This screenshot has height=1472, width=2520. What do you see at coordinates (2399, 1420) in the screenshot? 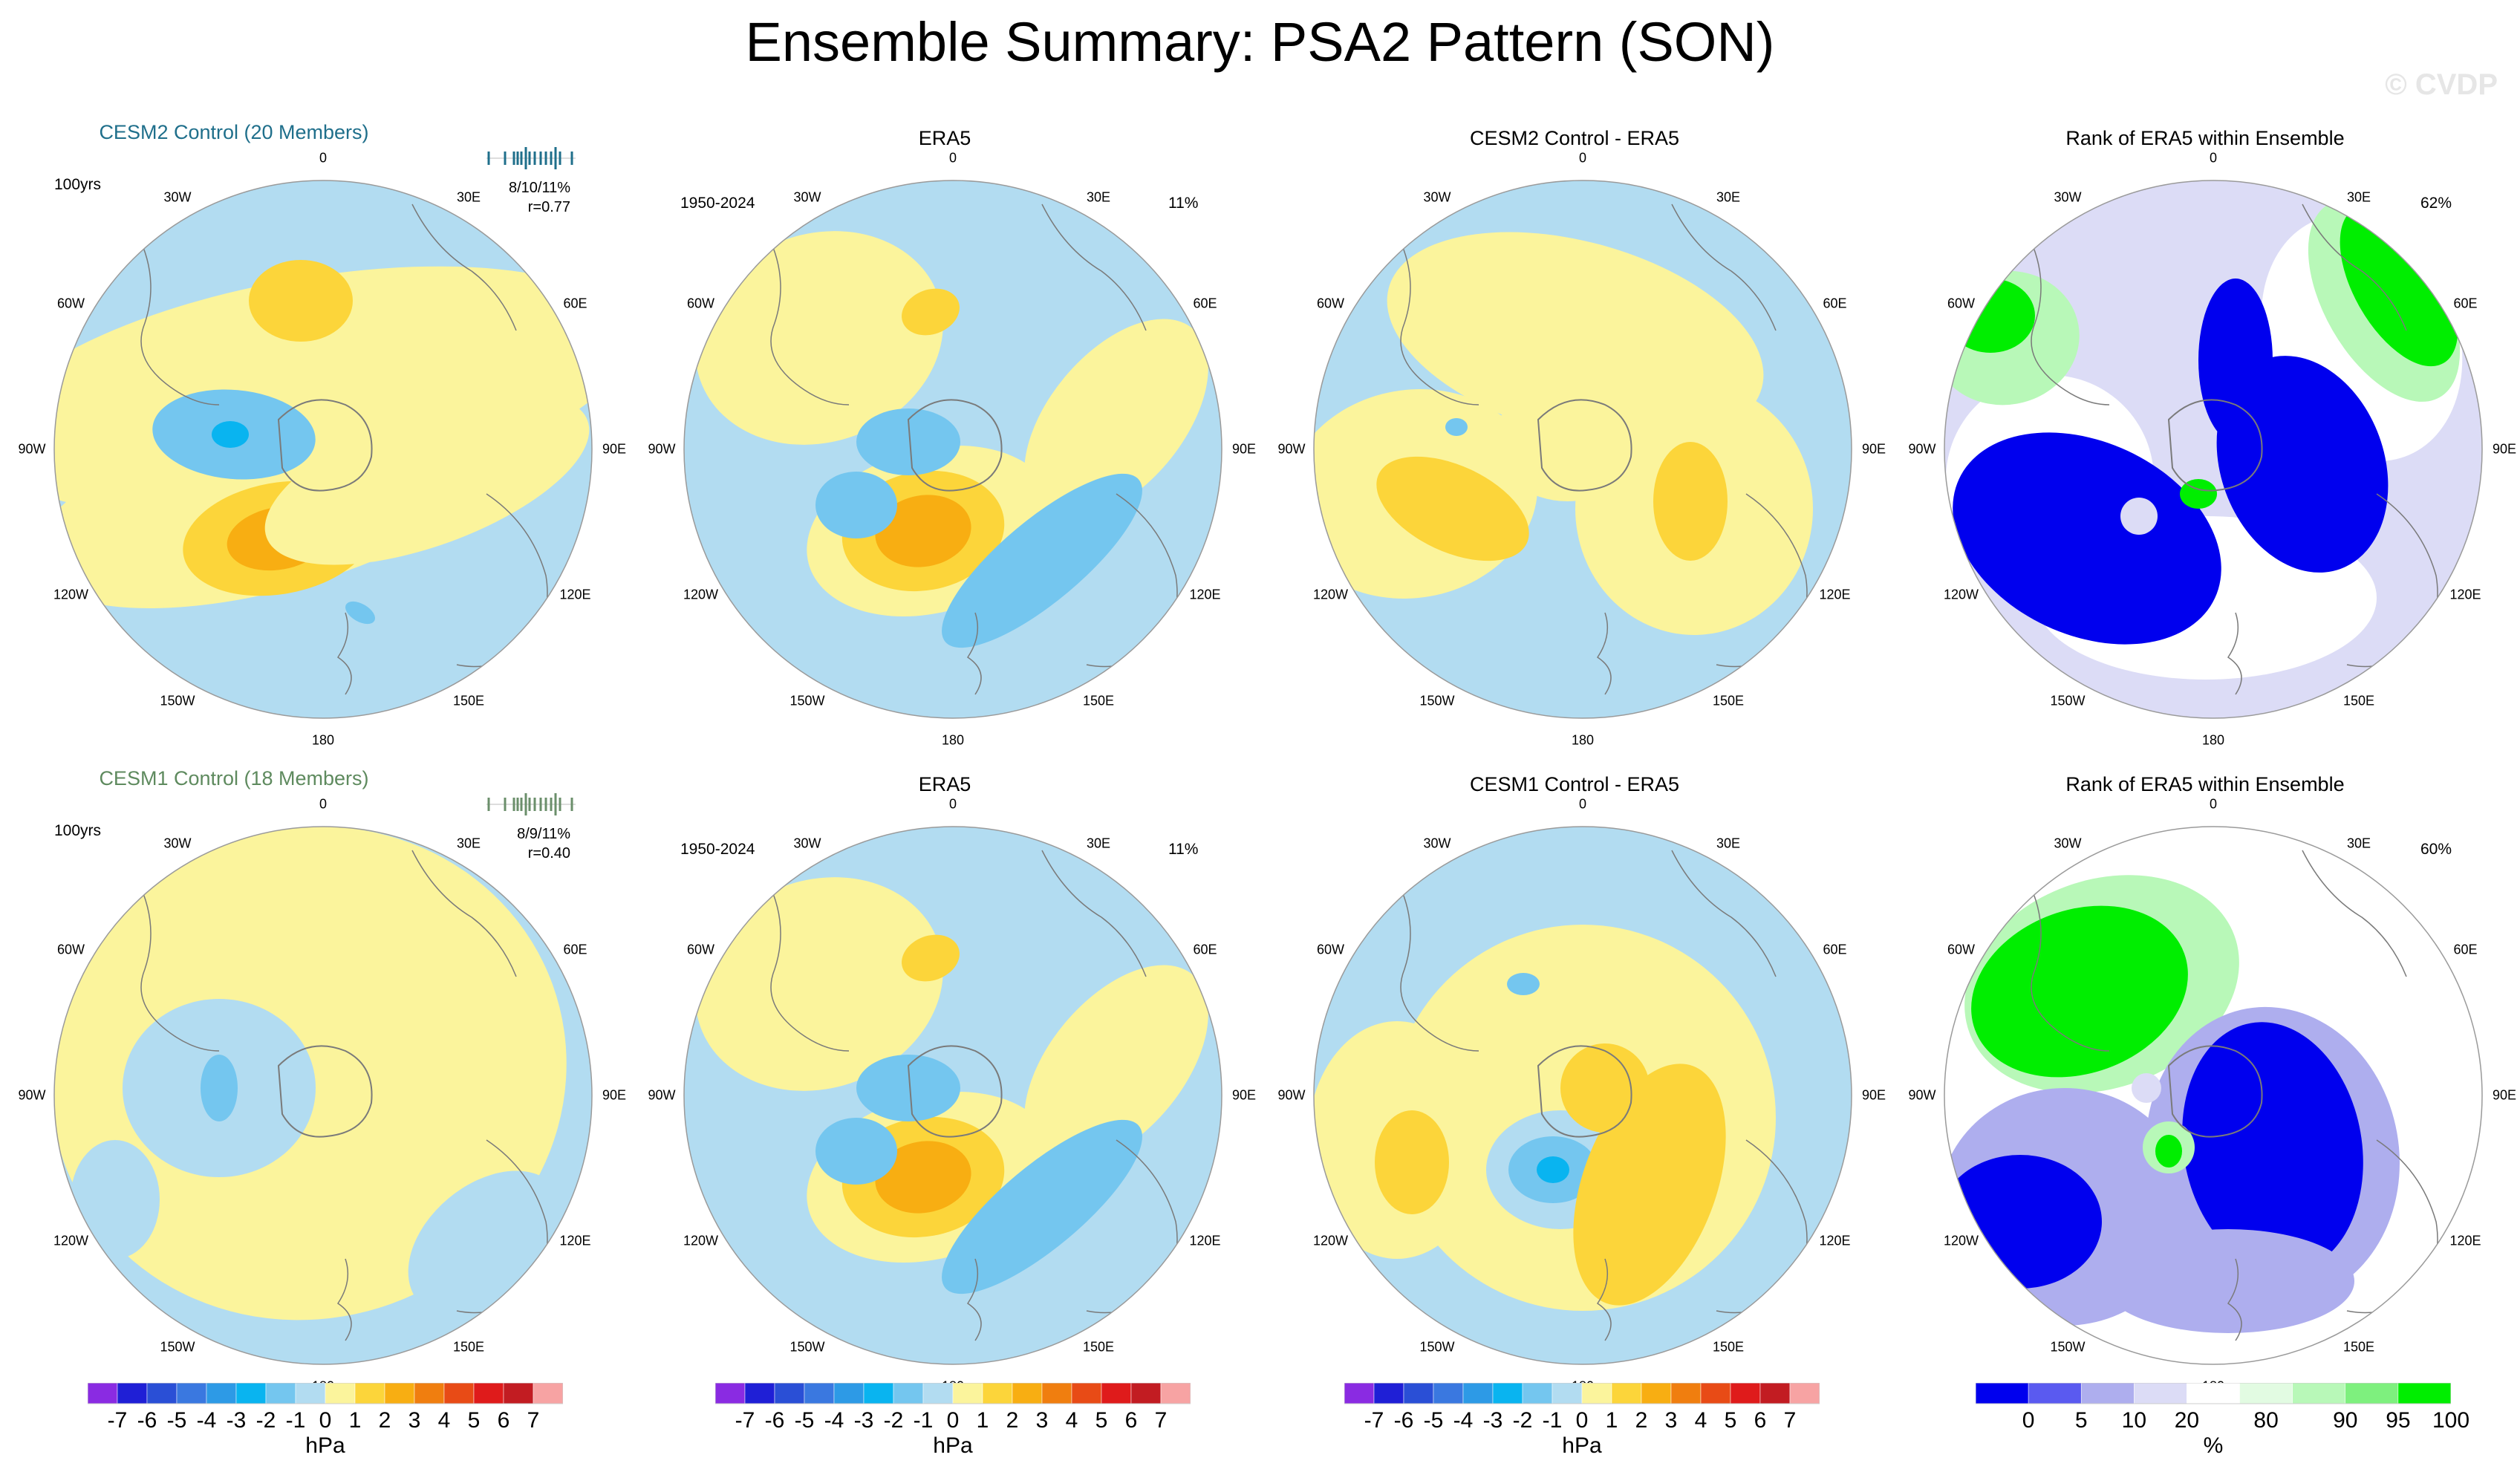
I see `colorbar-tick-label: 95` at bounding box center [2399, 1420].